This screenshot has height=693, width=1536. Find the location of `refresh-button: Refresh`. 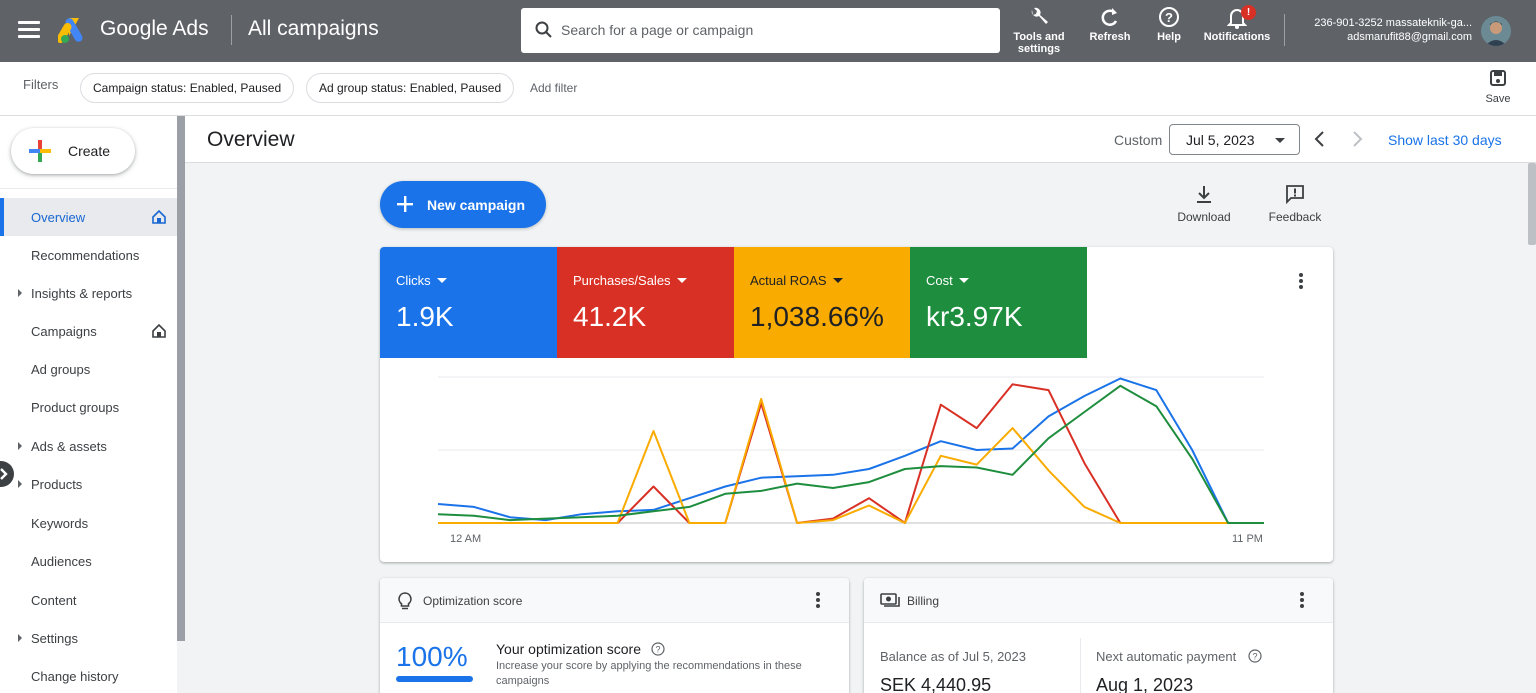

refresh-button: Refresh is located at coordinates (1110, 24).